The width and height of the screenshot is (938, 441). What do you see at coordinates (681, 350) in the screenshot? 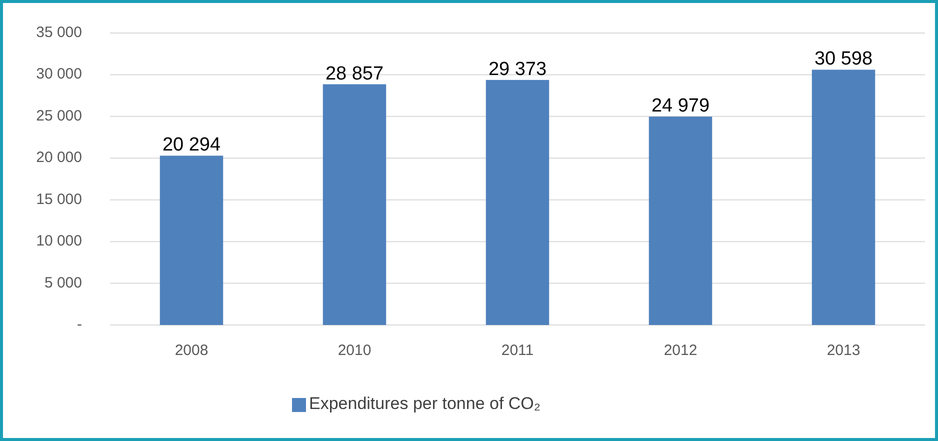
I see `x-tick-label: 2012` at bounding box center [681, 350].